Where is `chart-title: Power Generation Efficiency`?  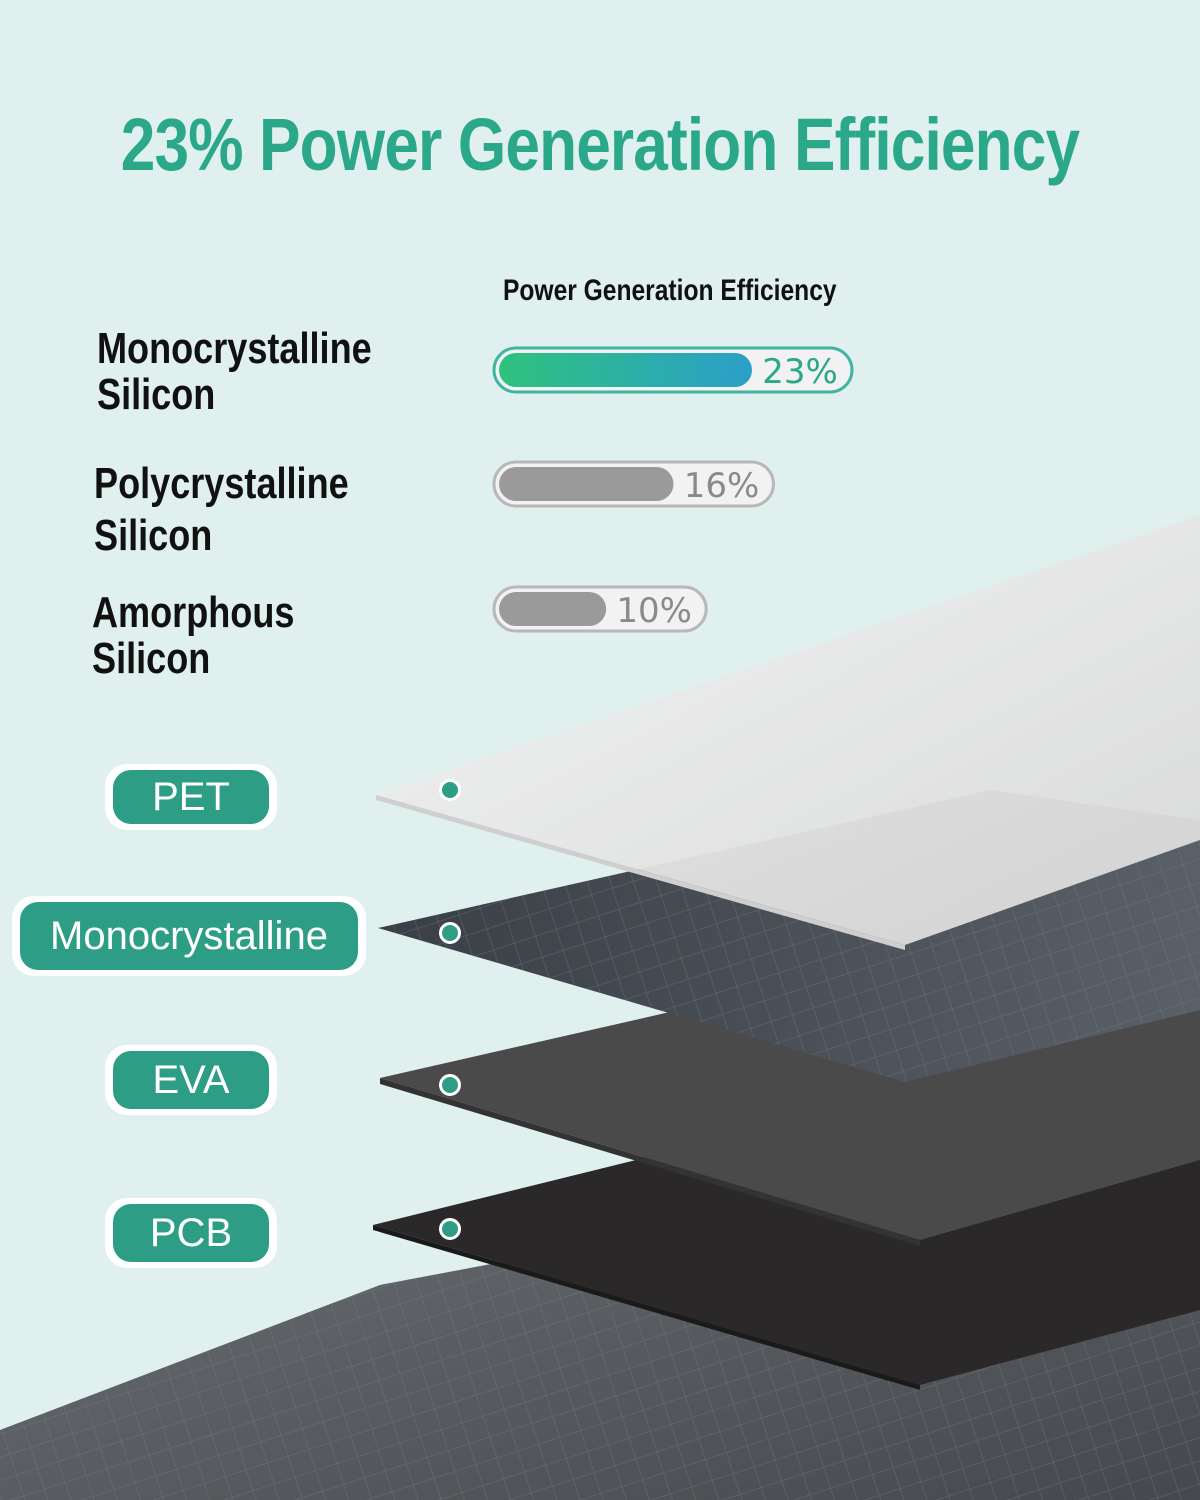 chart-title: Power Generation Efficiency is located at coordinates (670, 290).